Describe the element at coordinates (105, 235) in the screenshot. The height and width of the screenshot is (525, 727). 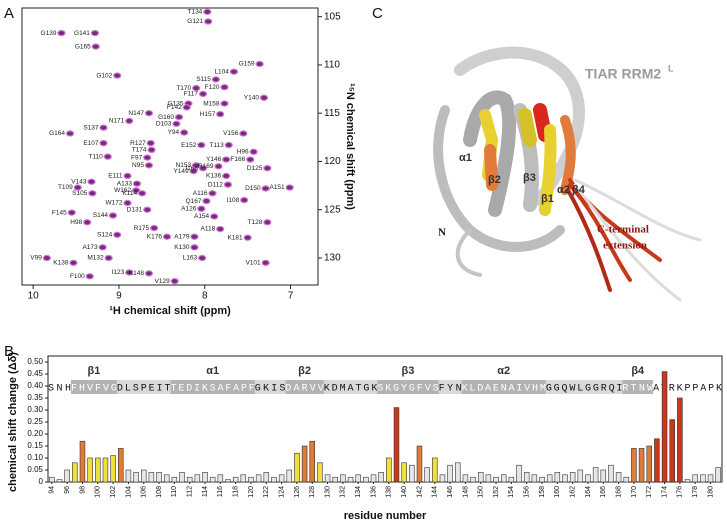
I see `peak-label: S124` at that location.